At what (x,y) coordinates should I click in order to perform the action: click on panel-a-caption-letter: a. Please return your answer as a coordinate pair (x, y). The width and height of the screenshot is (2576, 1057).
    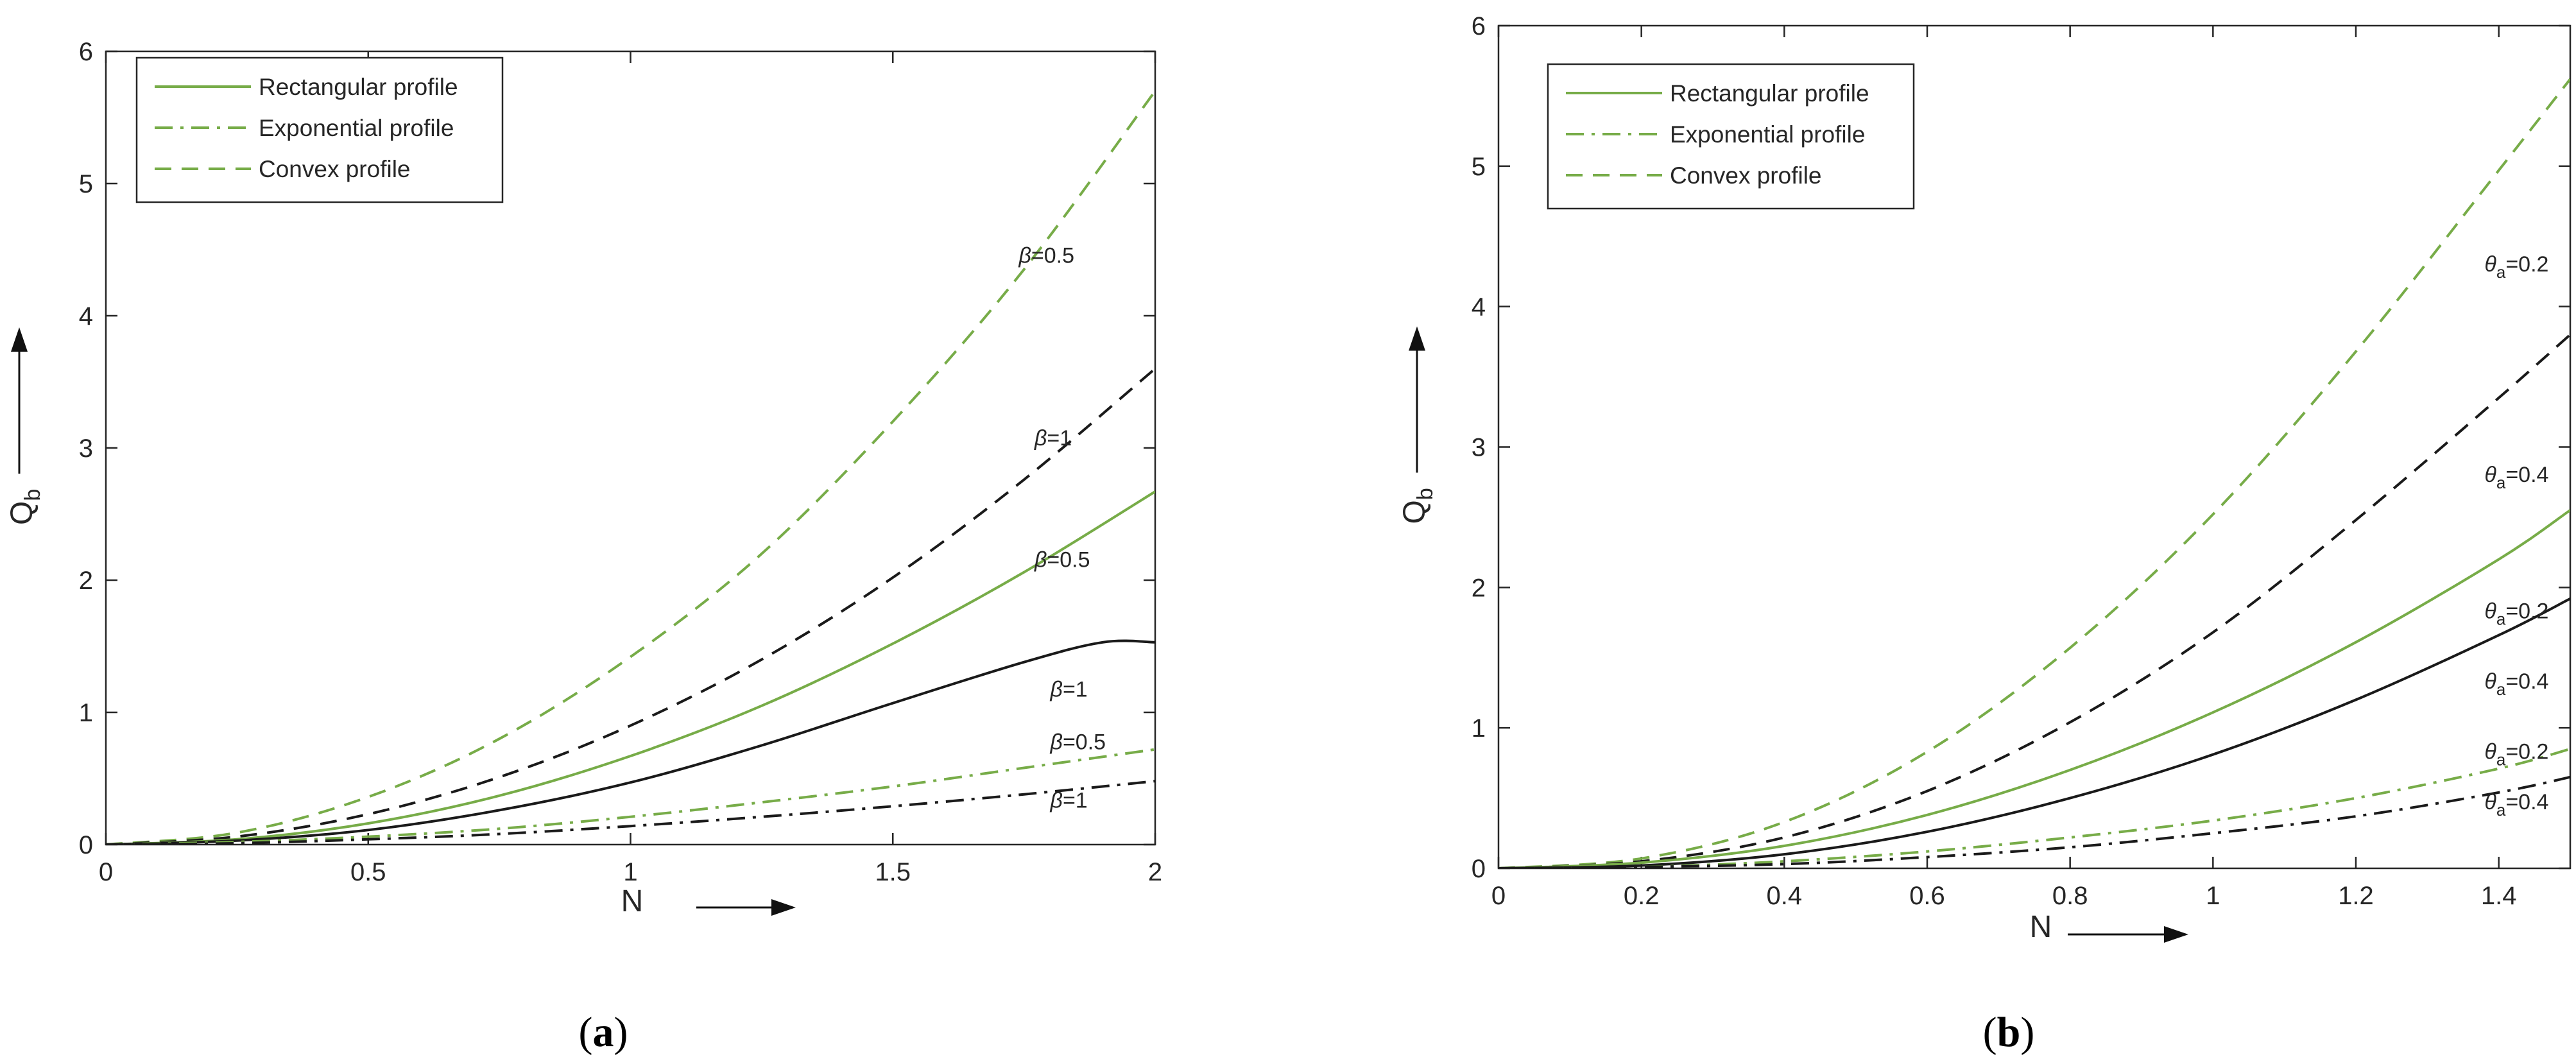
    Looking at the image, I should click on (603, 1032).